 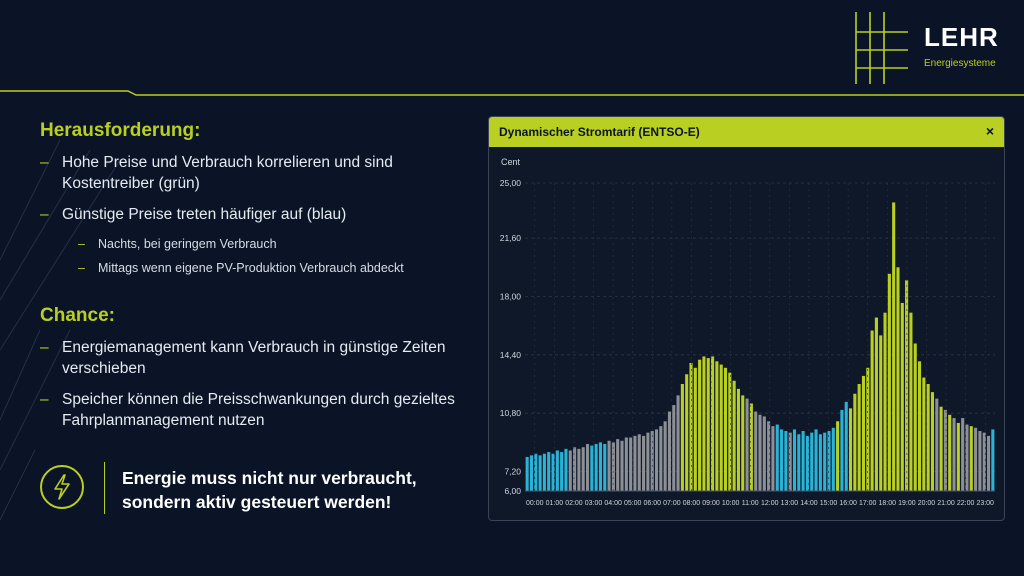 What do you see at coordinates (985, 503) in the screenshot?
I see `x-tick-label: 23:00` at bounding box center [985, 503].